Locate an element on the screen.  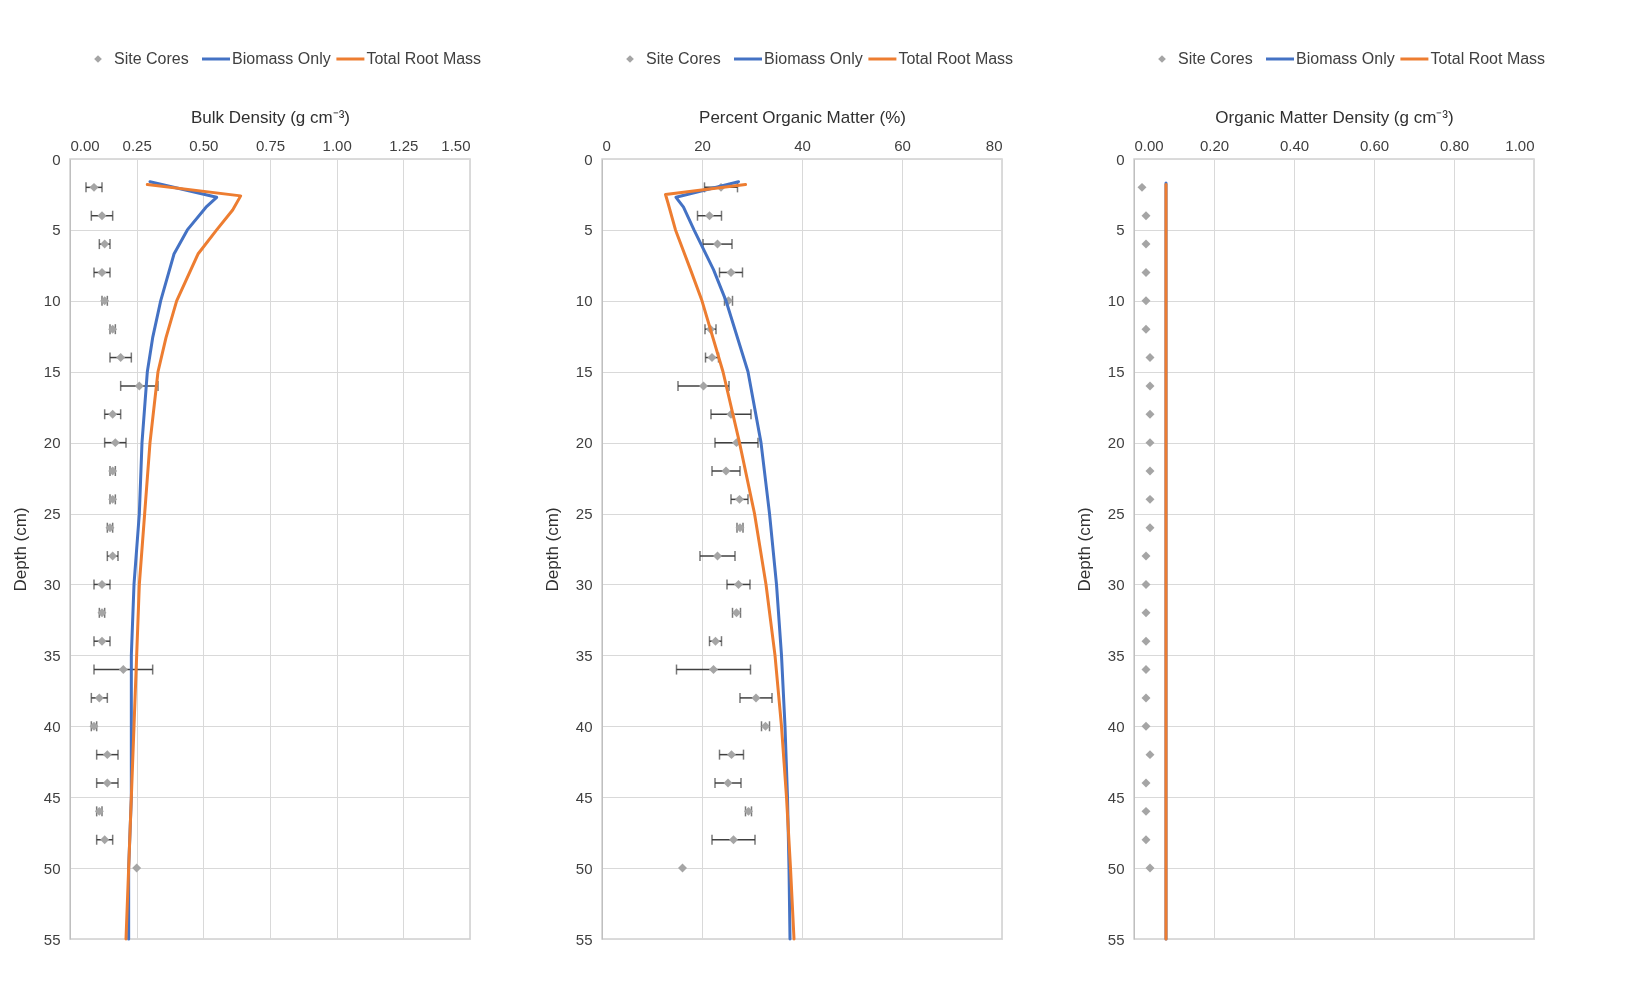
x-tick-label: 1.50 is located at coordinates (456, 145).